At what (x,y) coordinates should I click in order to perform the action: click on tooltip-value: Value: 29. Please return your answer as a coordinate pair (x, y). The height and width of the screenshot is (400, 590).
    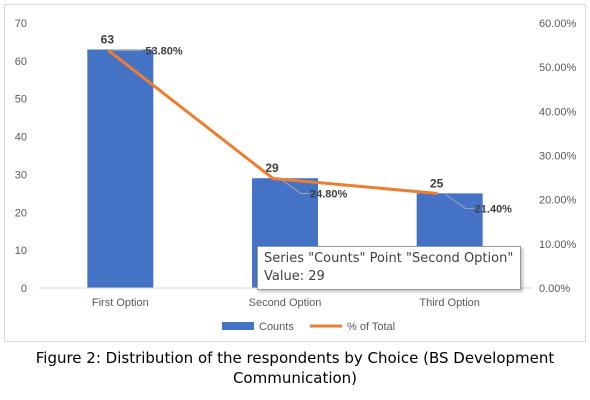
    Looking at the image, I should click on (294, 276).